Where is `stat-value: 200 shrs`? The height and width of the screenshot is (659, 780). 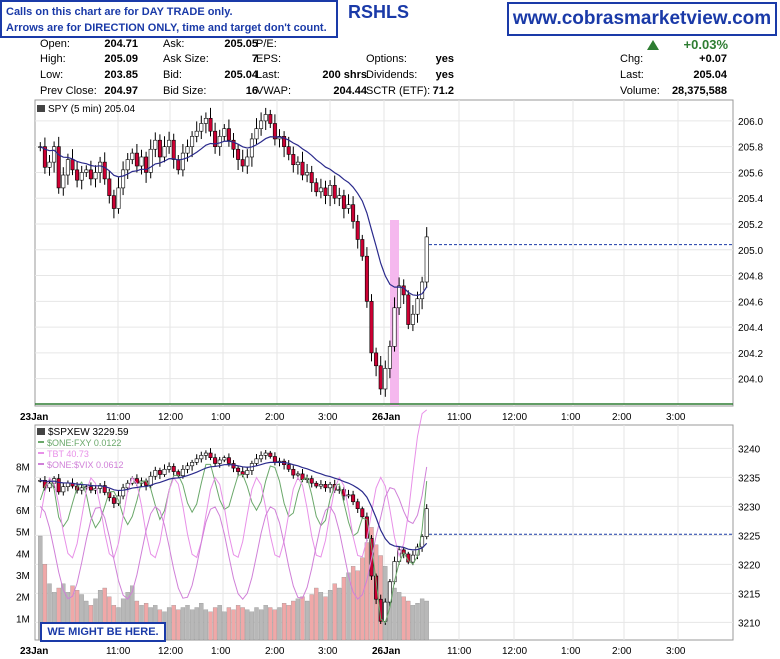 stat-value: 200 shrs is located at coordinates (344, 75).